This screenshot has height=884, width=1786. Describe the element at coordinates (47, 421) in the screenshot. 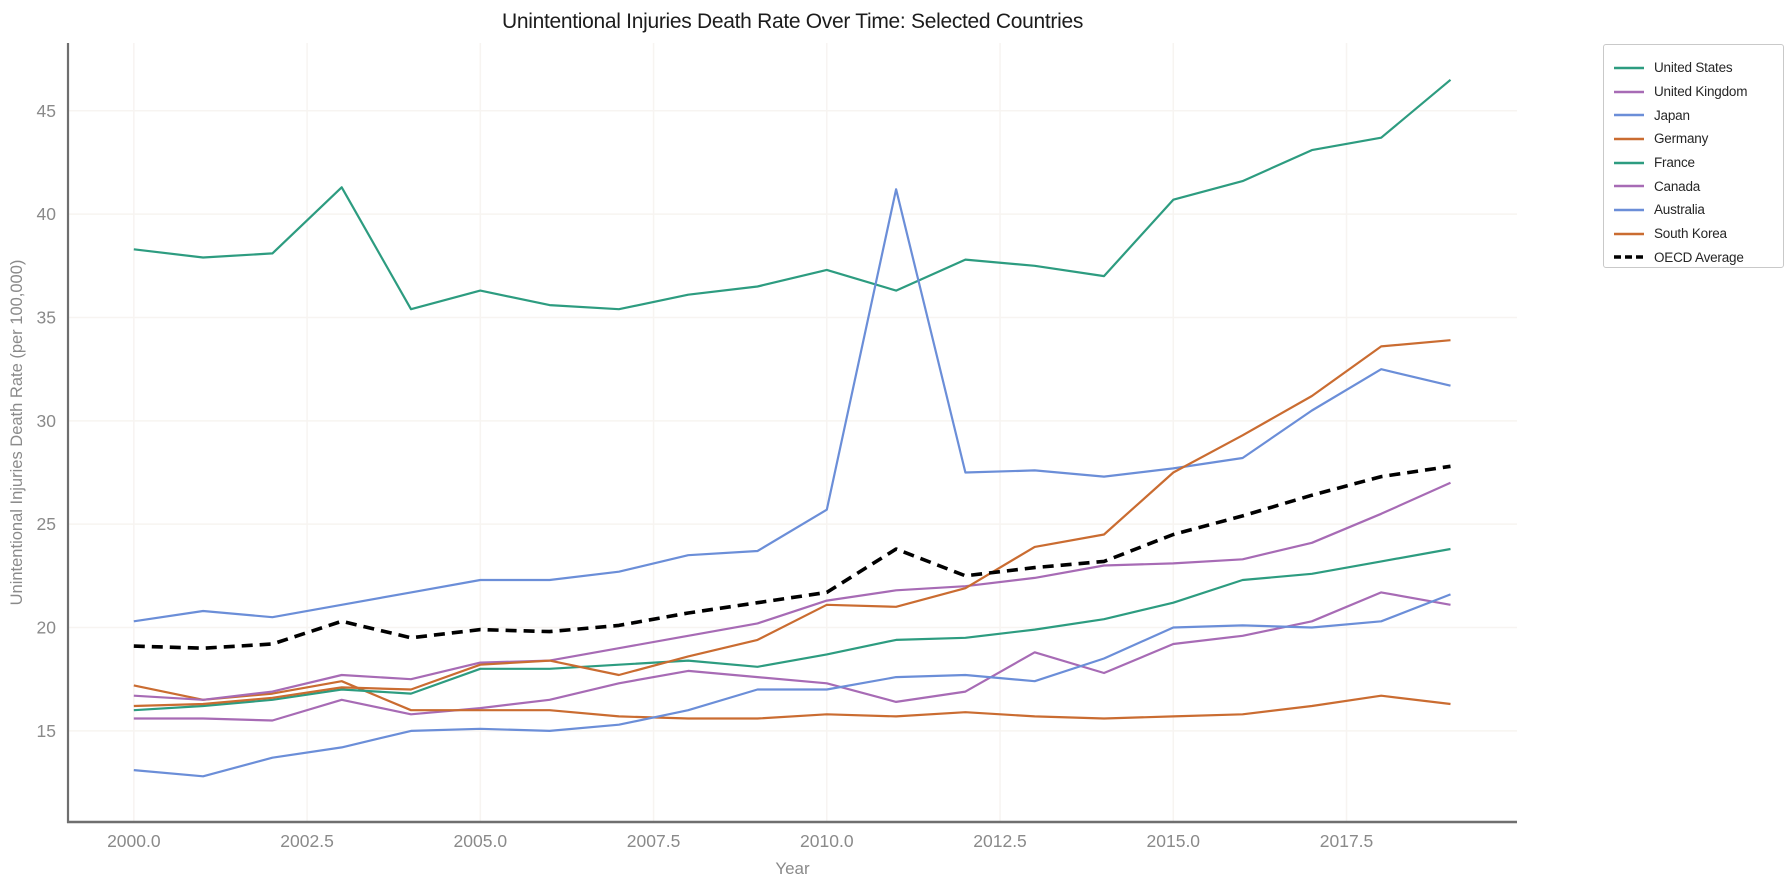

I see `y-tick-label: 30` at that location.